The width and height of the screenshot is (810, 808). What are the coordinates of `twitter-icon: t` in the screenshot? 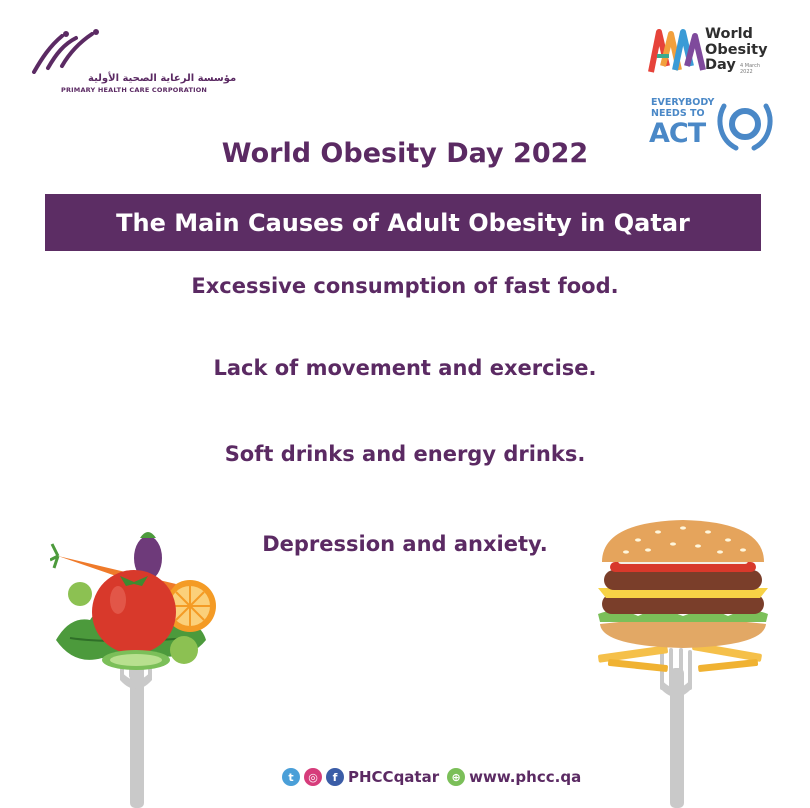 It's located at (291, 777).